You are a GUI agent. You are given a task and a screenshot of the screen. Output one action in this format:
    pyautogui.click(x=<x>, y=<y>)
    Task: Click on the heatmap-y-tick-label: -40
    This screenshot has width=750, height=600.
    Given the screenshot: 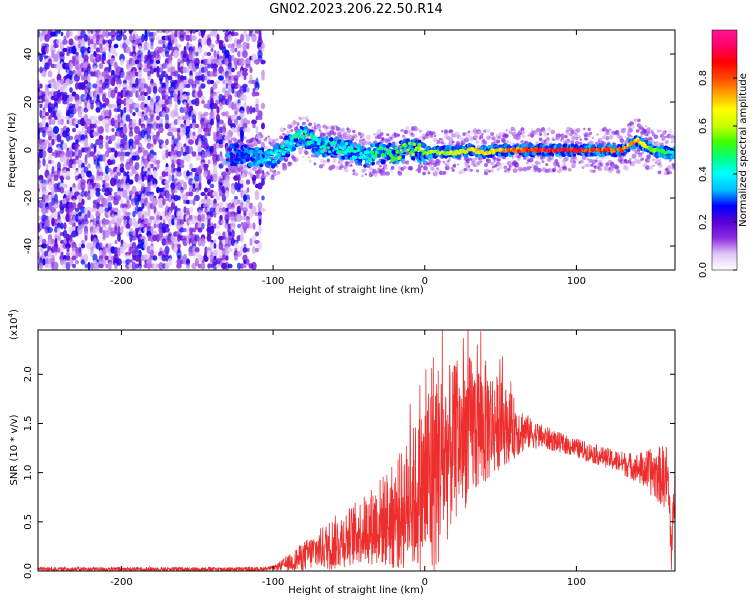 What is the action you would take?
    pyautogui.click(x=28, y=246)
    